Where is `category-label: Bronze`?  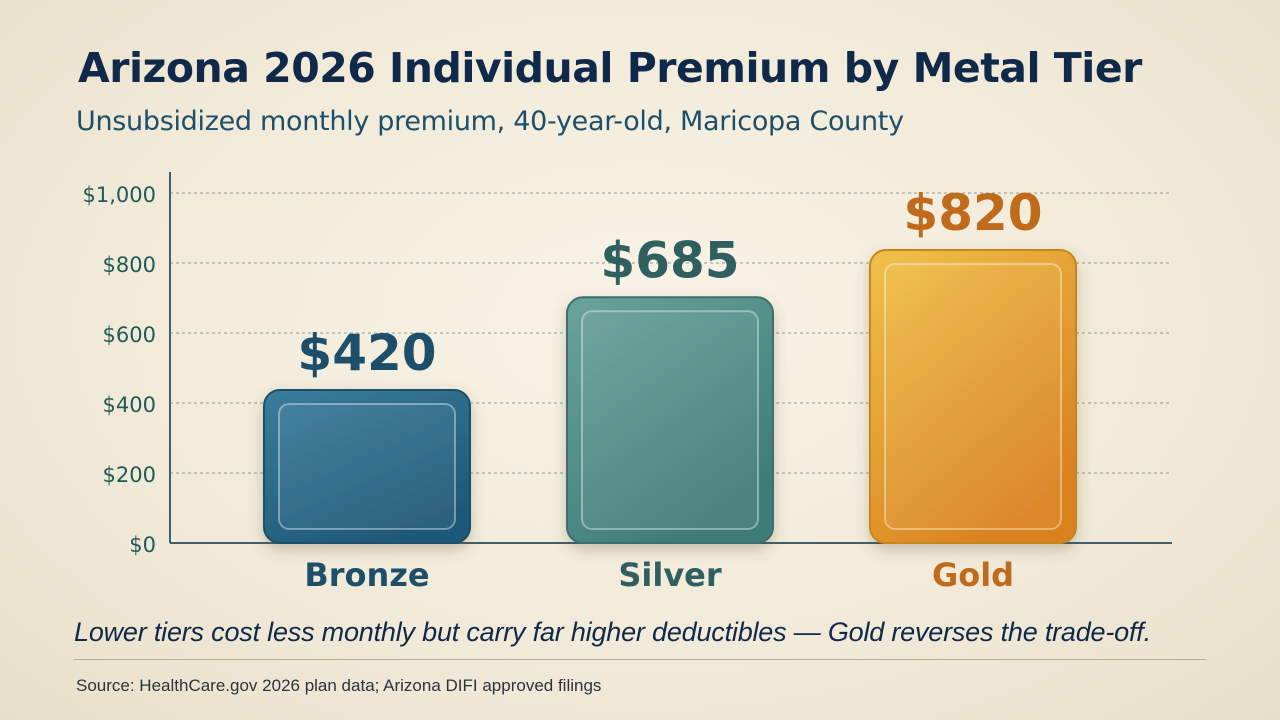
category-label: Bronze is located at coordinates (366, 575).